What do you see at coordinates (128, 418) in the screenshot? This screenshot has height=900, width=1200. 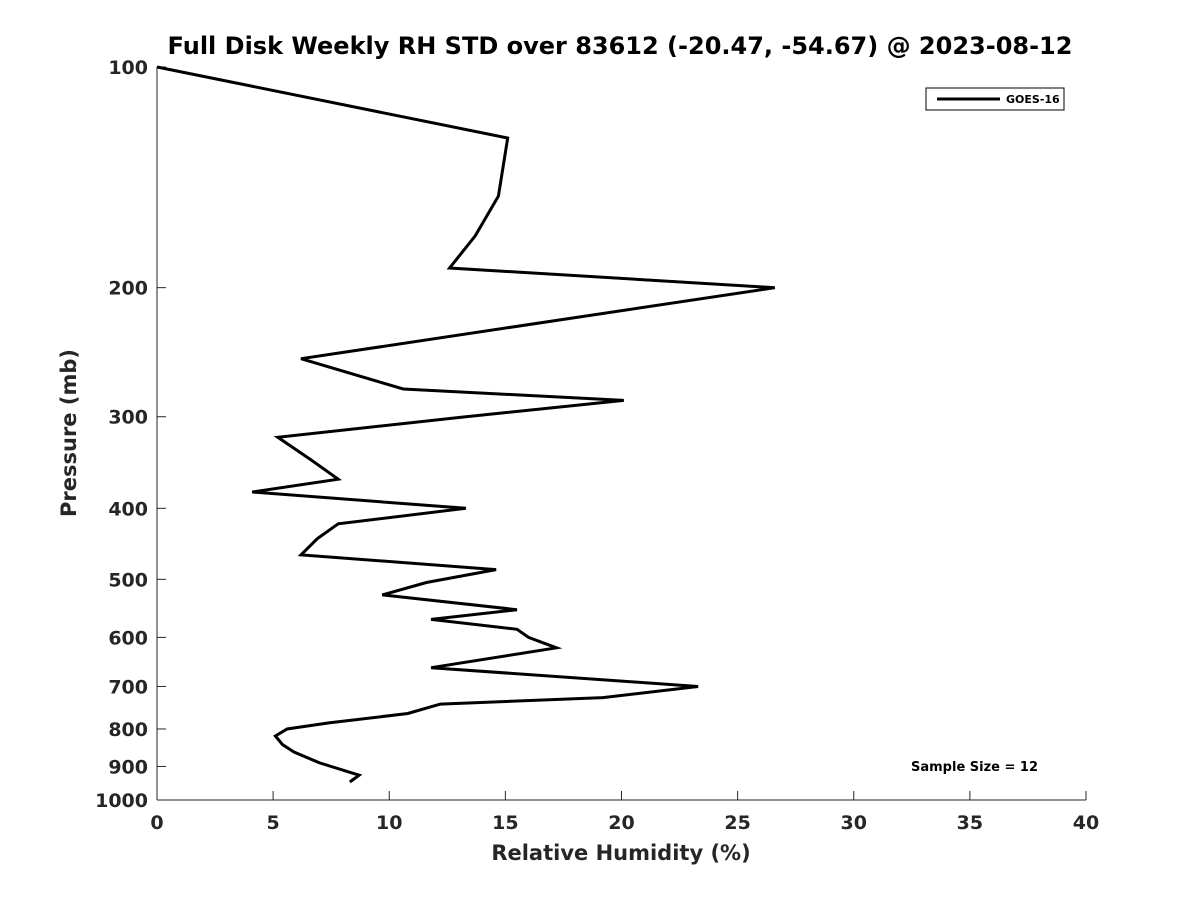 I see `y-tick-label: 300` at bounding box center [128, 418].